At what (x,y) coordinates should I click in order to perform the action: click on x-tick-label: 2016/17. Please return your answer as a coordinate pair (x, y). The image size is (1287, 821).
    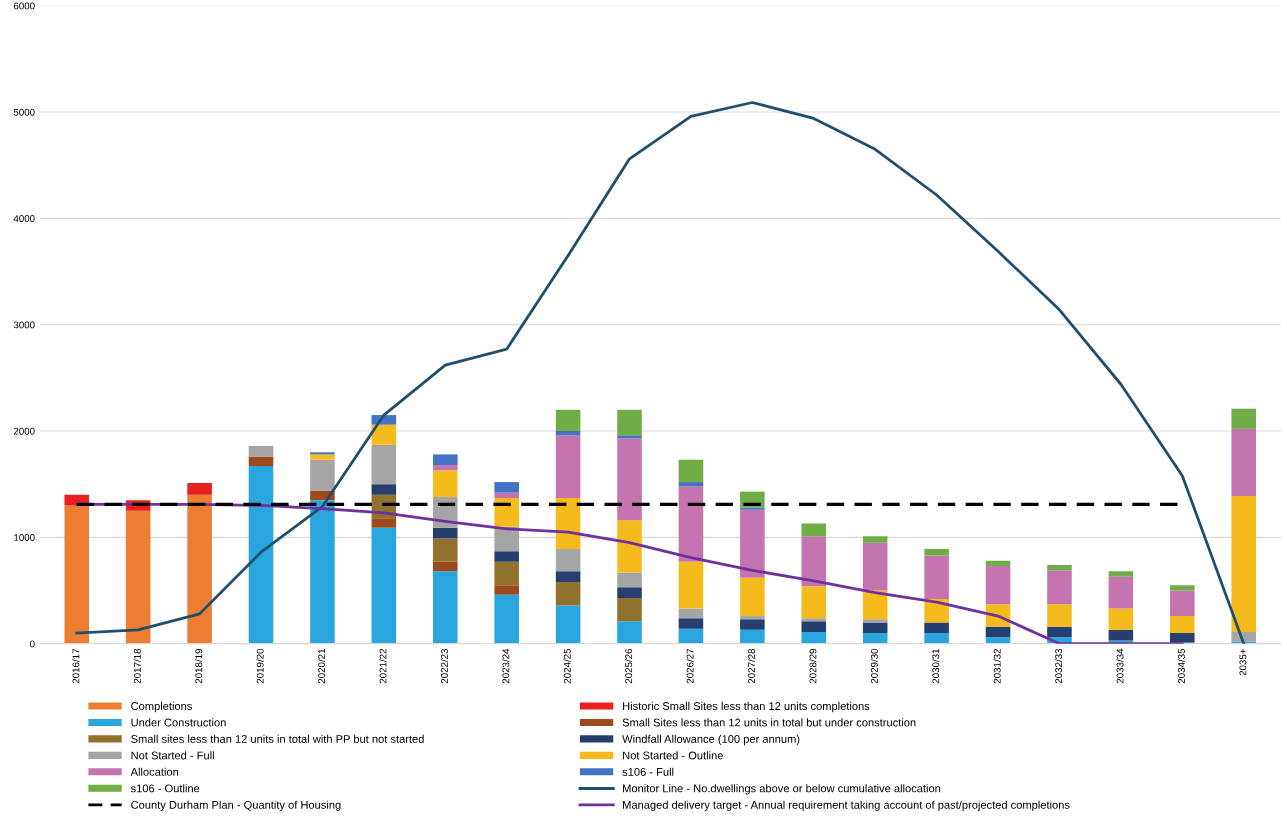
    Looking at the image, I should click on (76, 666).